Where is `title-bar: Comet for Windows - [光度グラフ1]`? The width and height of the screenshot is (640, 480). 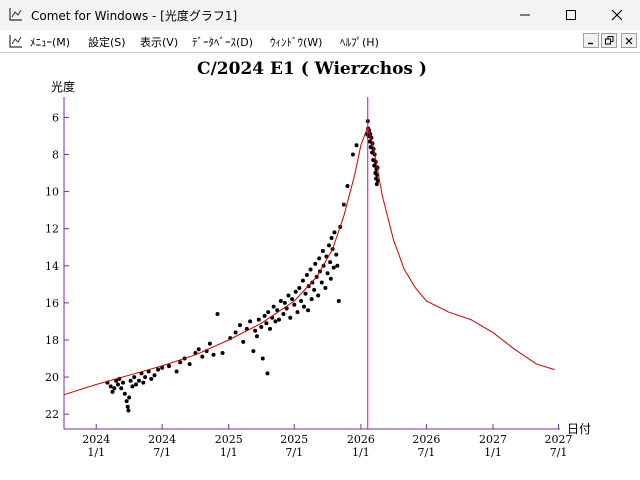 title-bar: Comet for Windows - [光度グラフ1] is located at coordinates (320, 15).